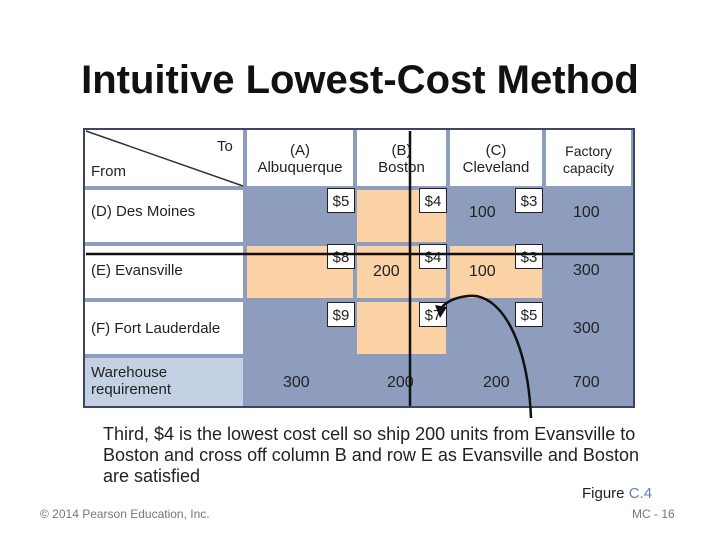  Describe the element at coordinates (482, 212) in the screenshot. I see `shipment-d-c: 100` at that location.